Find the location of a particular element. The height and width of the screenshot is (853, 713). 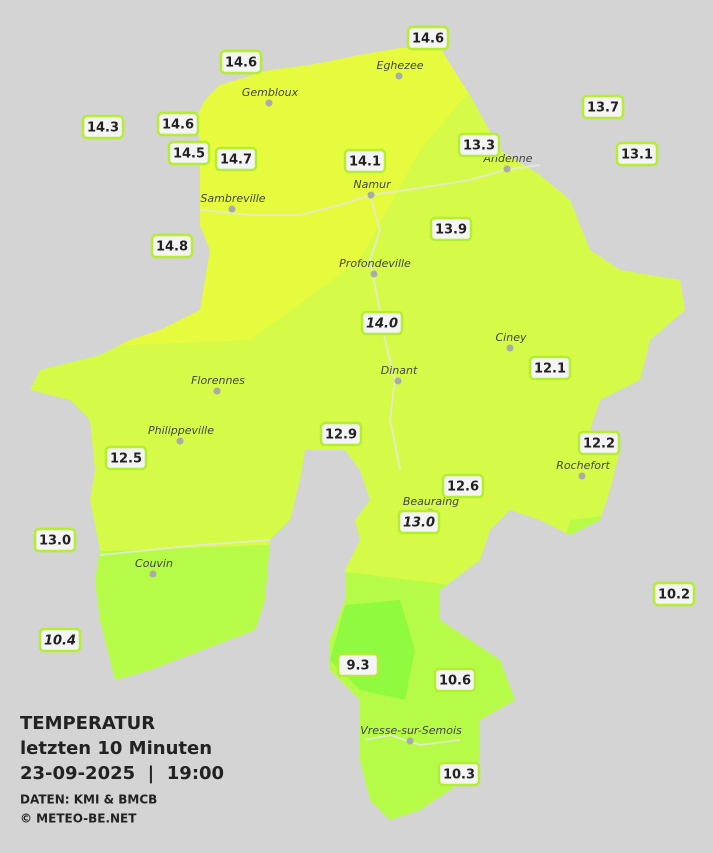

station-temp: 12.5 is located at coordinates (126, 459).